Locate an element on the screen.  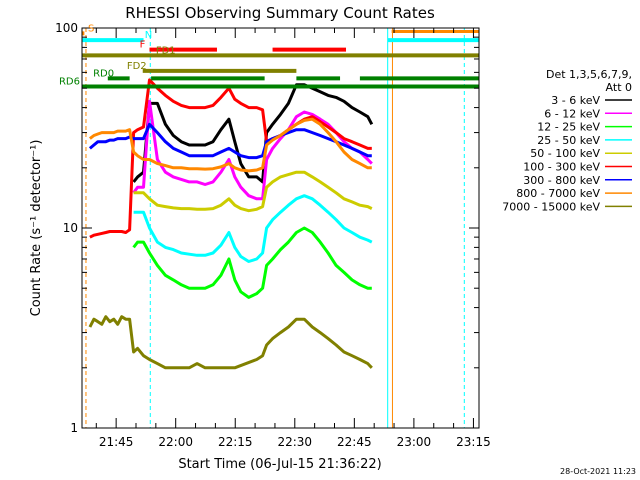
legend-label-1: 6 - 12 keV is located at coordinates (572, 113).